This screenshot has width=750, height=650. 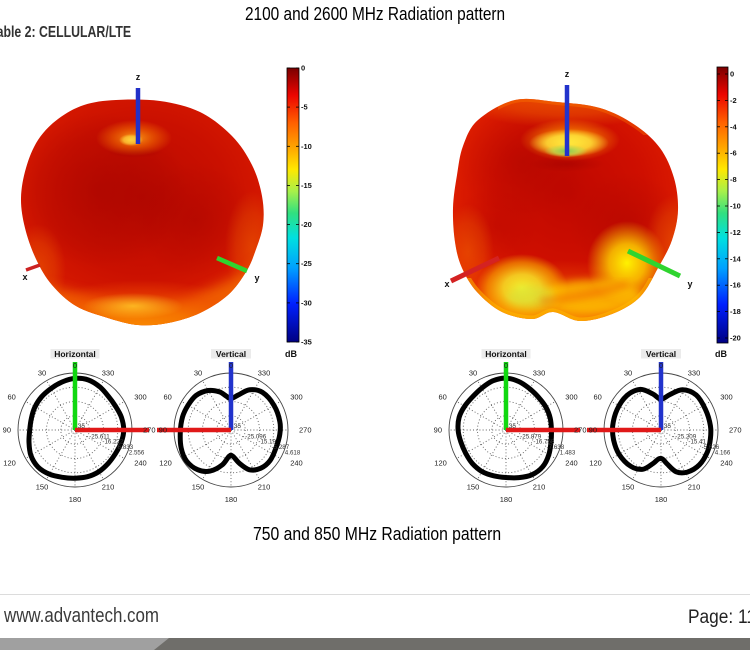 I want to click on svg-text: -30, so click(x=306, y=302).